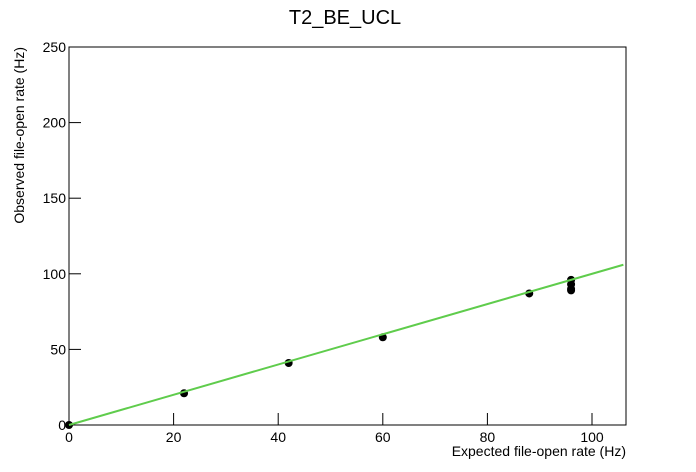 Image resolution: width=696 pixels, height=472 pixels. Describe the element at coordinates (55, 274) in the screenshot. I see `y-tick-label: 100` at that location.